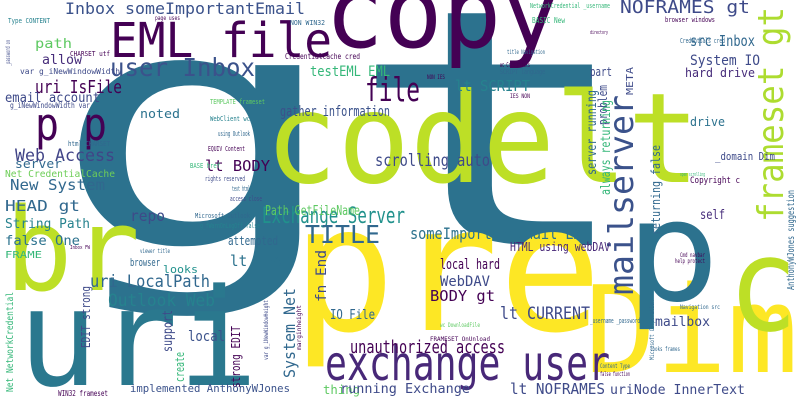 The width and height of the screenshot is (800, 400). Describe the element at coordinates (665, 349) in the screenshot. I see `word: looks frames` at that location.